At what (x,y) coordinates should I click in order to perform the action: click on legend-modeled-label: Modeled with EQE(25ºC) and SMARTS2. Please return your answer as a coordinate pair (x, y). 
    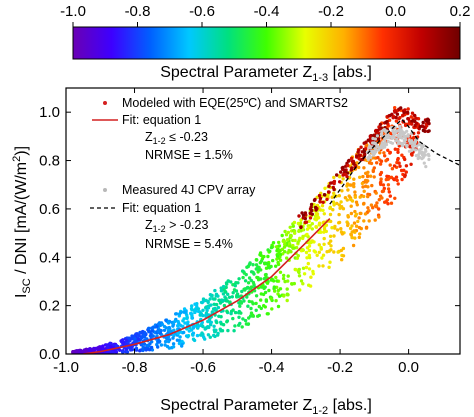
    Looking at the image, I should click on (235, 103).